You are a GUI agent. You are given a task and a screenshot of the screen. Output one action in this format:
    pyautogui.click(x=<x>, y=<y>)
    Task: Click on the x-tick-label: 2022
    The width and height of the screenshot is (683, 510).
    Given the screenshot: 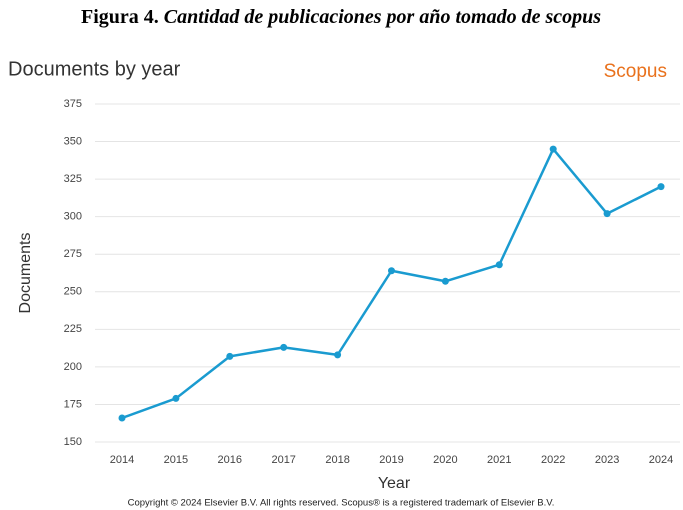 What is the action you would take?
    pyautogui.click(x=553, y=460)
    